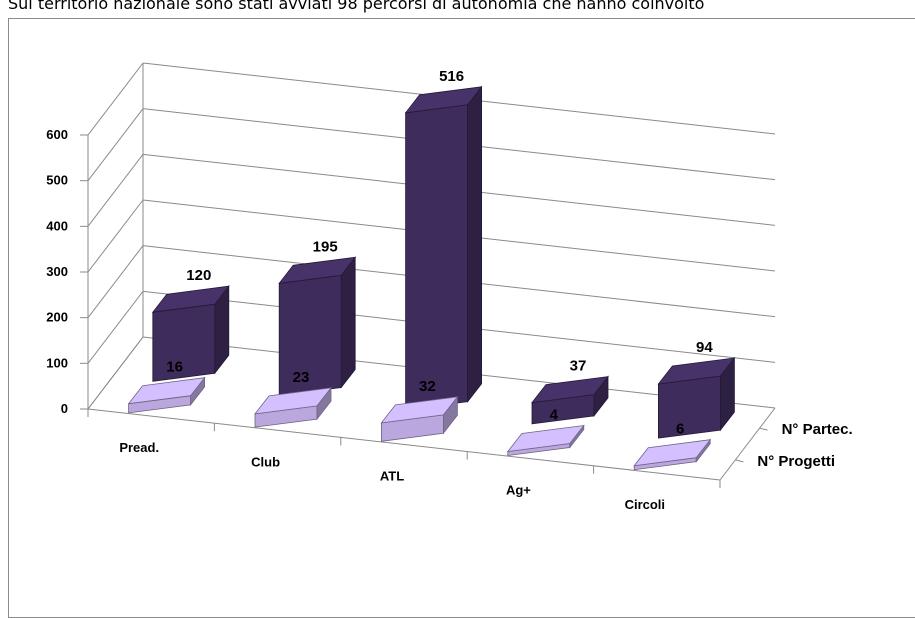  Describe the element at coordinates (518, 490) in the screenshot. I see `category-label: Ag+` at that location.